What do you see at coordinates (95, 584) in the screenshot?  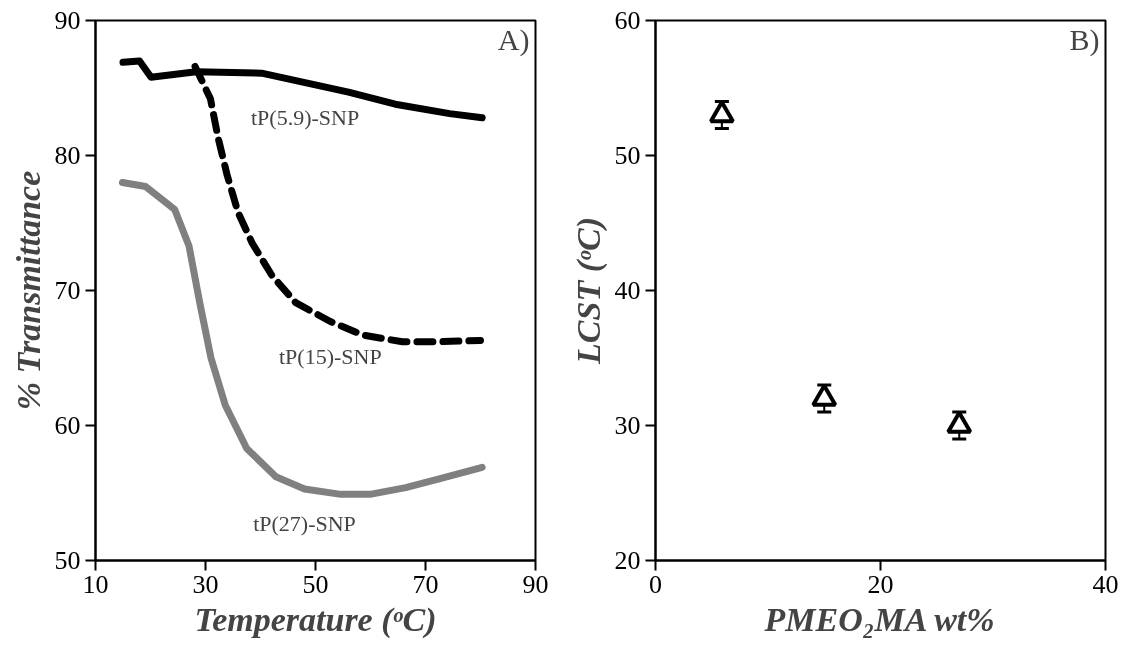 I see `x-tick-label: 10` at bounding box center [95, 584].